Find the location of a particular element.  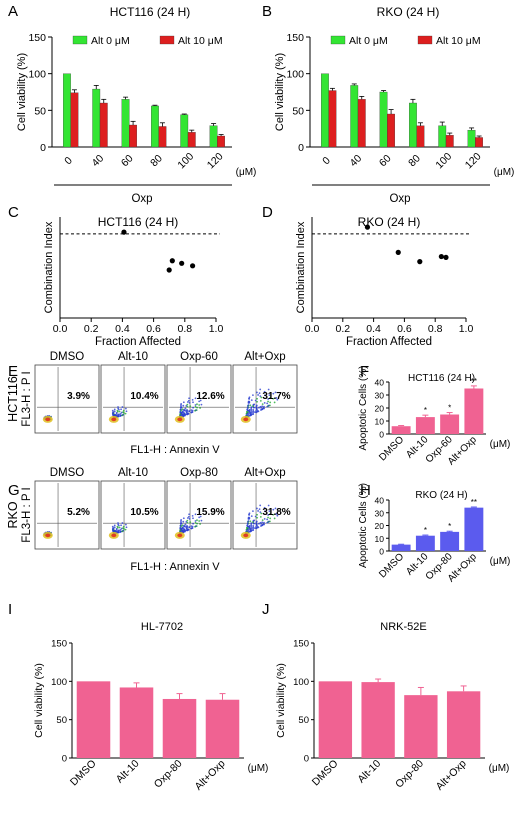

apoptosis-percent: 12.6% is located at coordinates (210, 396).